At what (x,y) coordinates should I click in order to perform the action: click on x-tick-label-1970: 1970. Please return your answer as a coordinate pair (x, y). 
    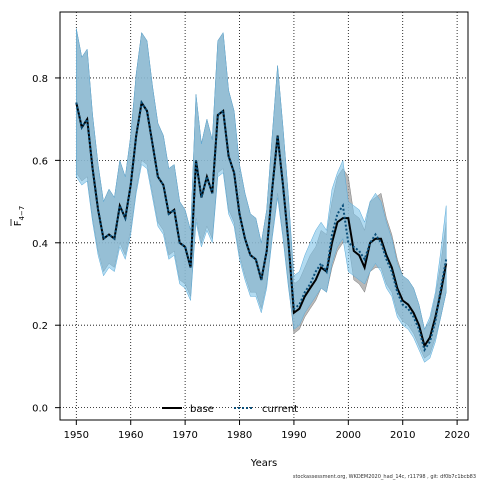
    Looking at the image, I should click on (184, 435).